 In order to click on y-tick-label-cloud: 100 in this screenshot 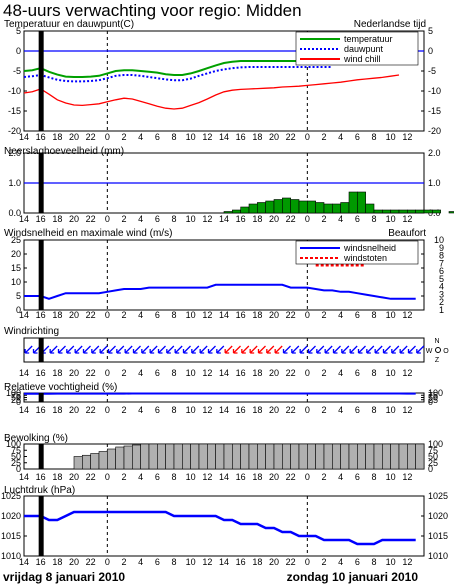, I will do `click(13, 444)`.